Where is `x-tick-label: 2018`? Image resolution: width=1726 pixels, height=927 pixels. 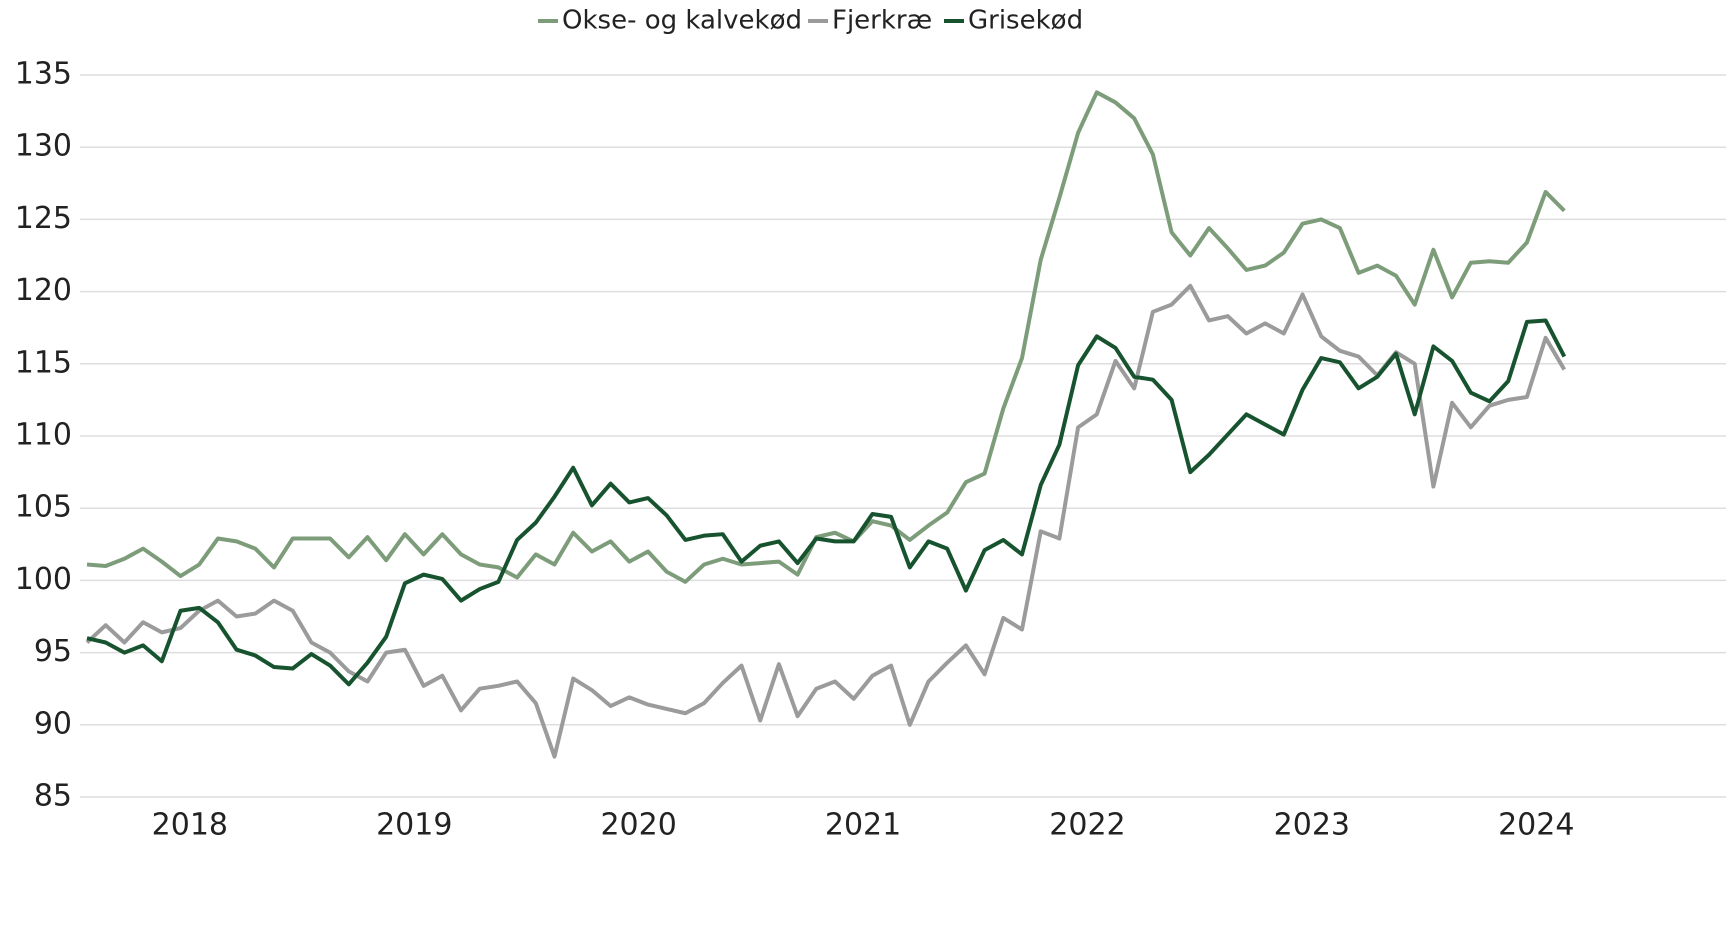
x-tick-label: 2018 is located at coordinates (190, 825).